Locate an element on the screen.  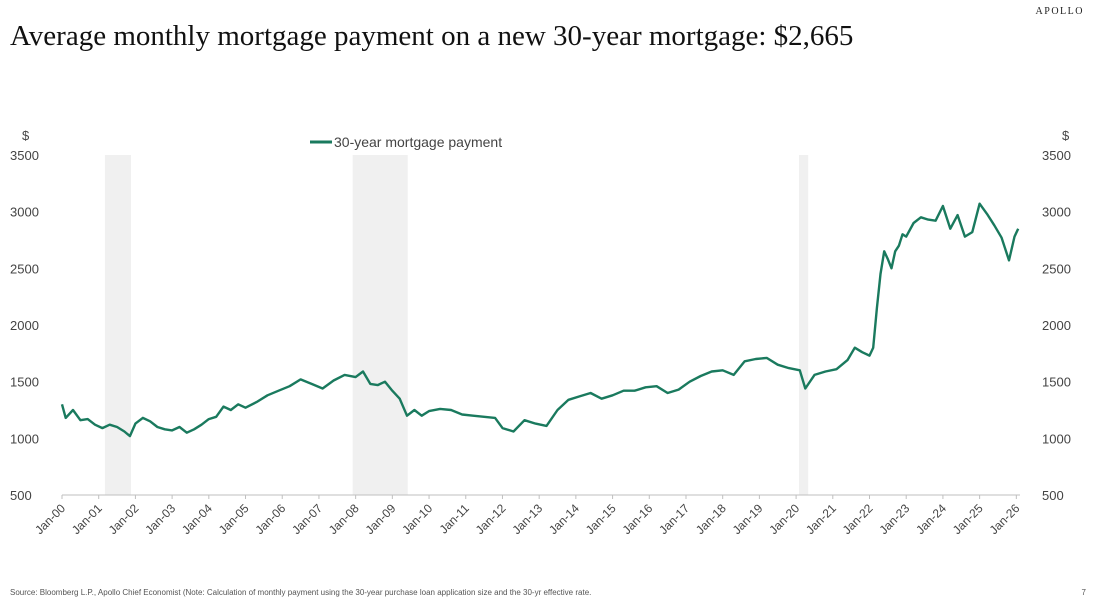
y-tick-label-right: 3500 is located at coordinates (1056, 155).